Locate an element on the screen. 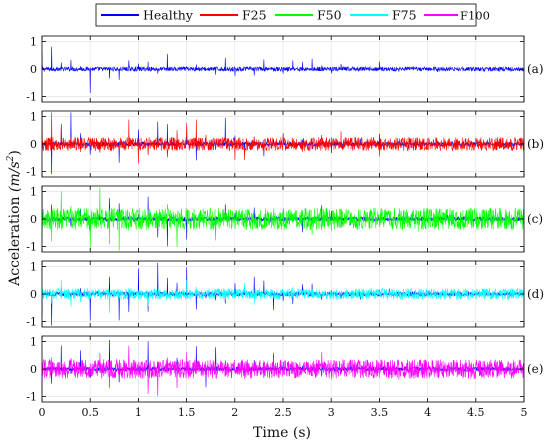 The width and height of the screenshot is (550, 445). panel-a: 1 0 -1 (a) is located at coordinates (284, 70).